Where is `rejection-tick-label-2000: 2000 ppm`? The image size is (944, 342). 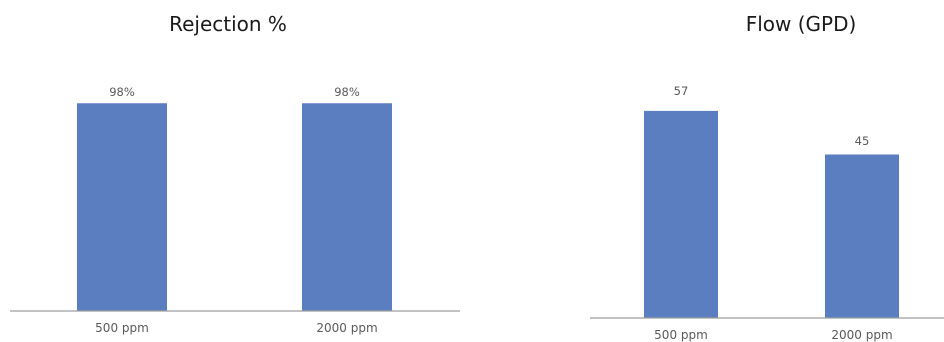 rejection-tick-label-2000: 2000 ppm is located at coordinates (346, 328).